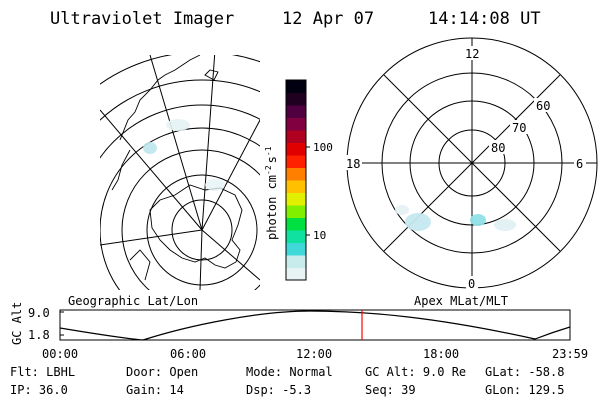  Describe the element at coordinates (484, 19) in the screenshot. I see `time-label: 14:14:08 UT` at that location.